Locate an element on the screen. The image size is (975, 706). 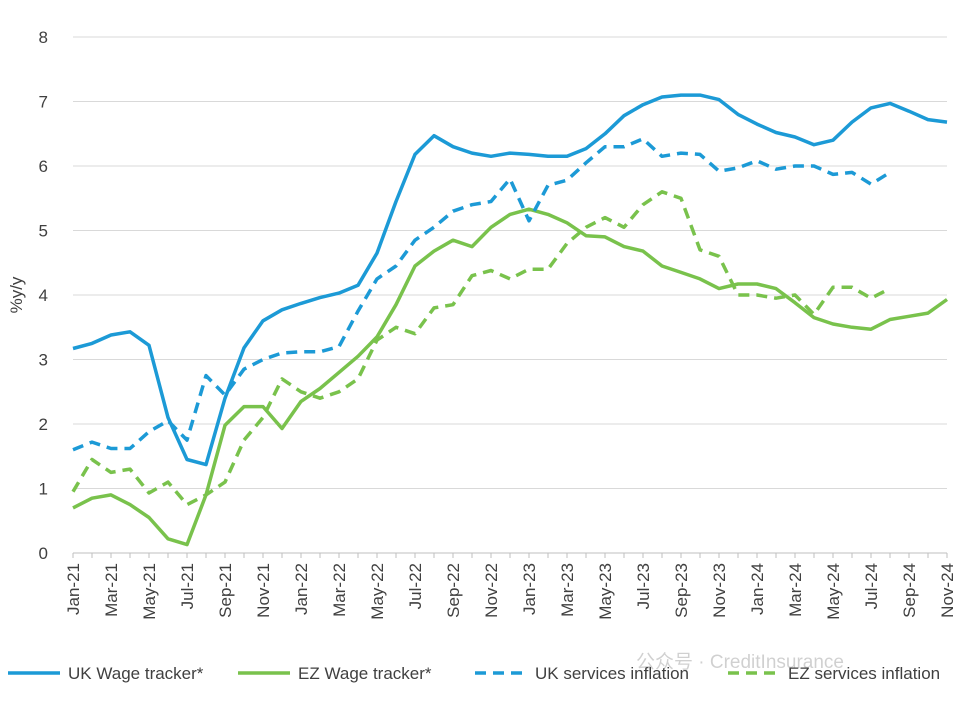
x-tick-label: May-21 is located at coordinates (149, 591).